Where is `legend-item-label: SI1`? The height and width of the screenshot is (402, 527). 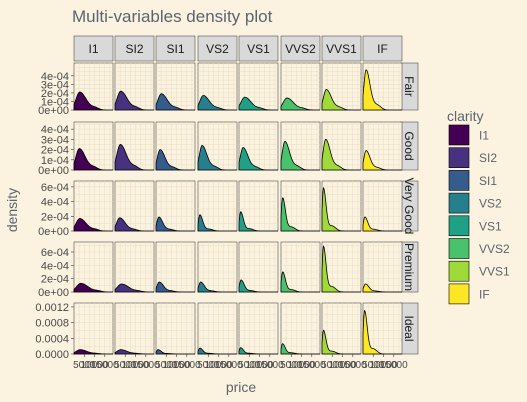 legend-item-label: SI1 is located at coordinates (488, 181).